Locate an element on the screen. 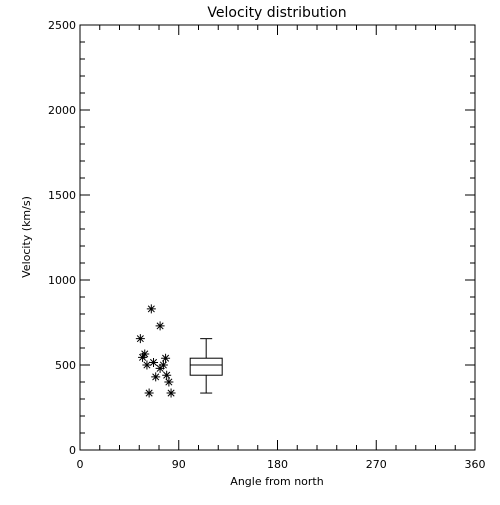  y-tick-label: 500 is located at coordinates (65, 365).